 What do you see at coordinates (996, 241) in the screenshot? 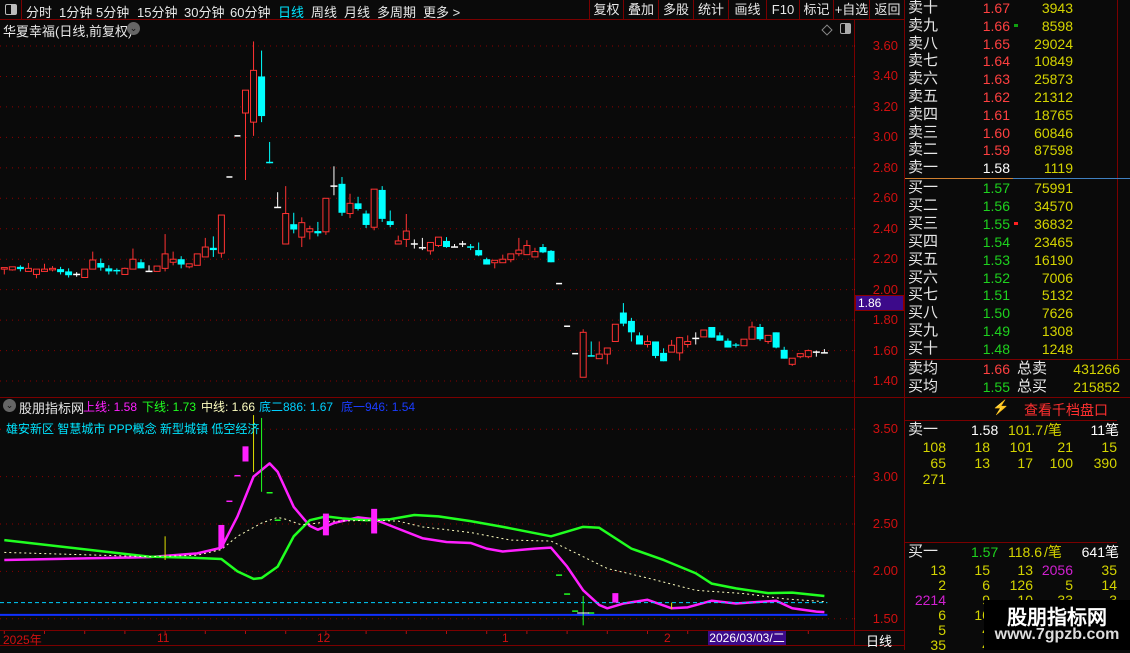
I see `level-price: 1.54` at bounding box center [996, 241].